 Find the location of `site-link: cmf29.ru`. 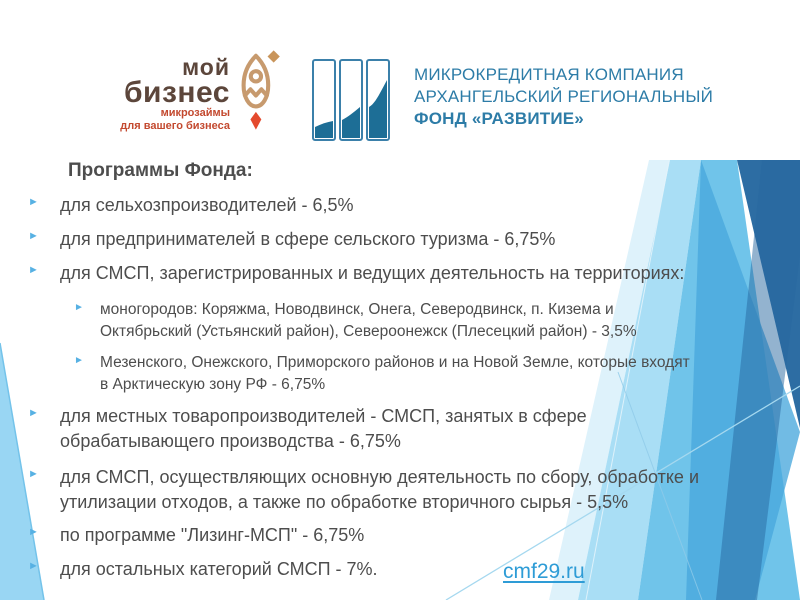

site-link: cmf29.ru is located at coordinates (544, 571).